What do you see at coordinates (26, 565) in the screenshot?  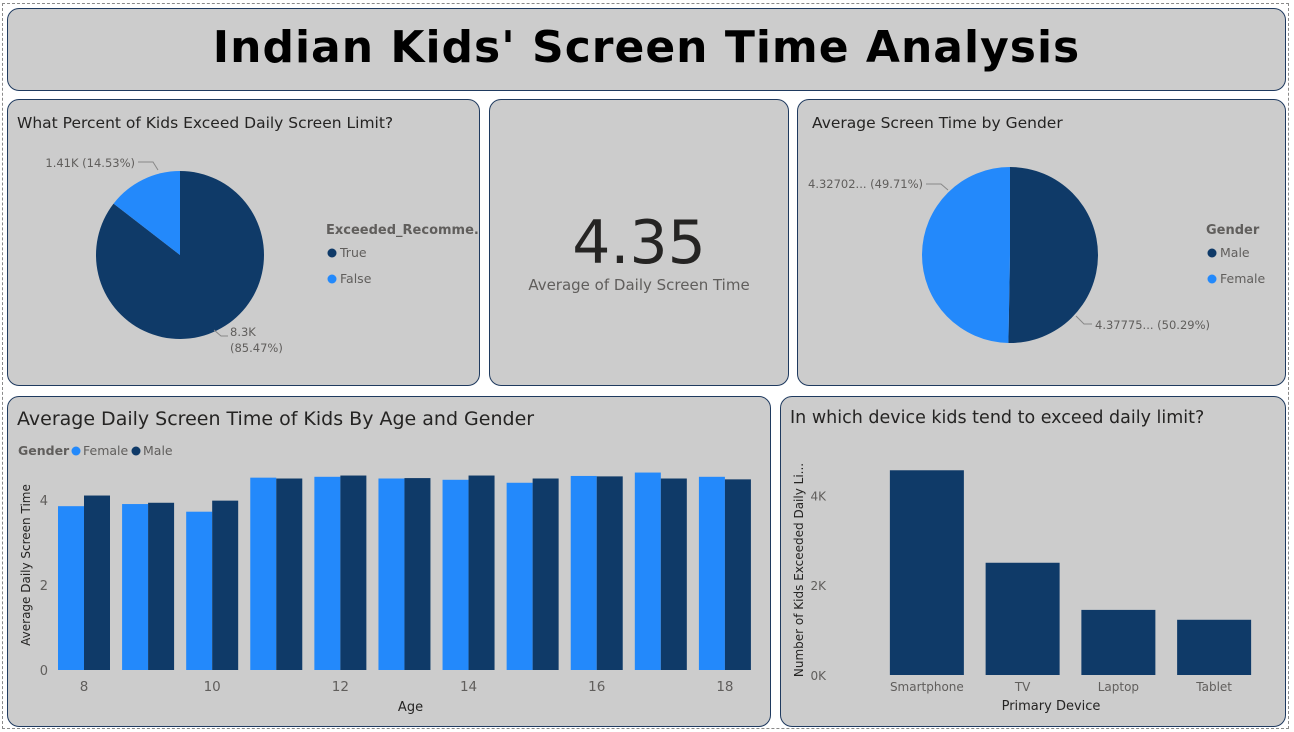 I see `y-axis-label: Average Daily Screen Time` at bounding box center [26, 565].